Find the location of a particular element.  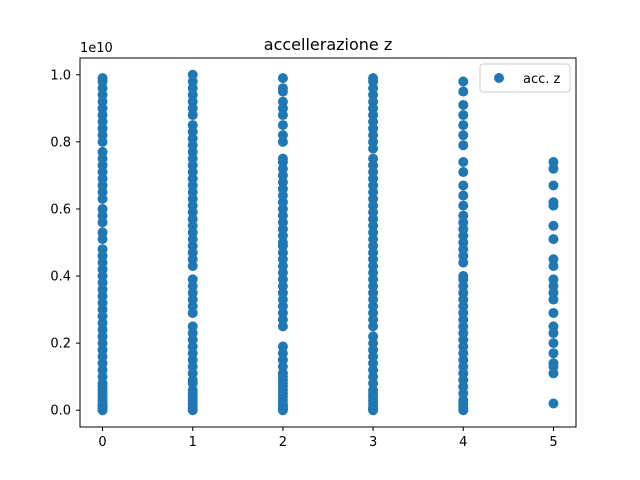

x-tick-label: 0 is located at coordinates (102, 442).